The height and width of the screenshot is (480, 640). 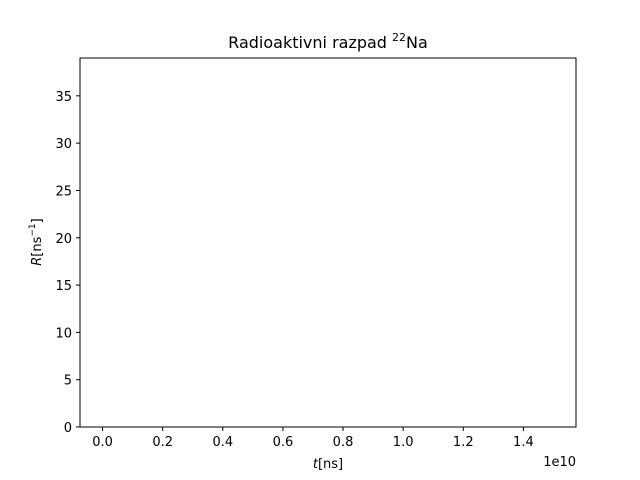 I want to click on y-axis-label-exponent: −1, so click(x=33, y=229).